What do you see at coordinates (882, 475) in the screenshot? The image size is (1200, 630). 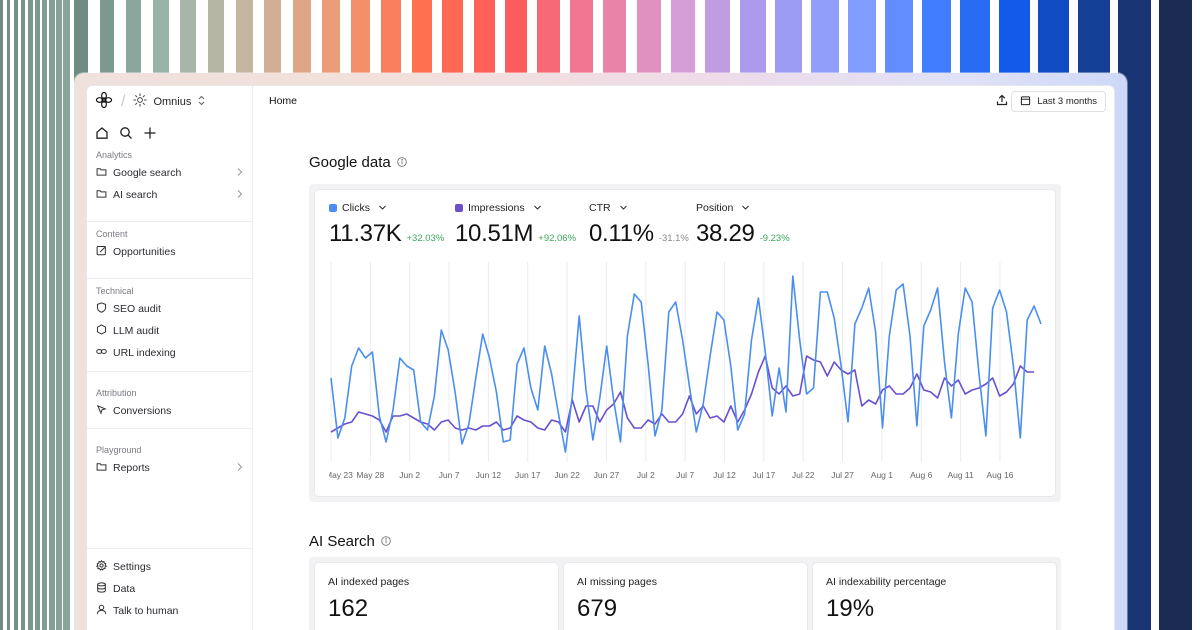 I see `x-tick-label: Aug 1` at bounding box center [882, 475].